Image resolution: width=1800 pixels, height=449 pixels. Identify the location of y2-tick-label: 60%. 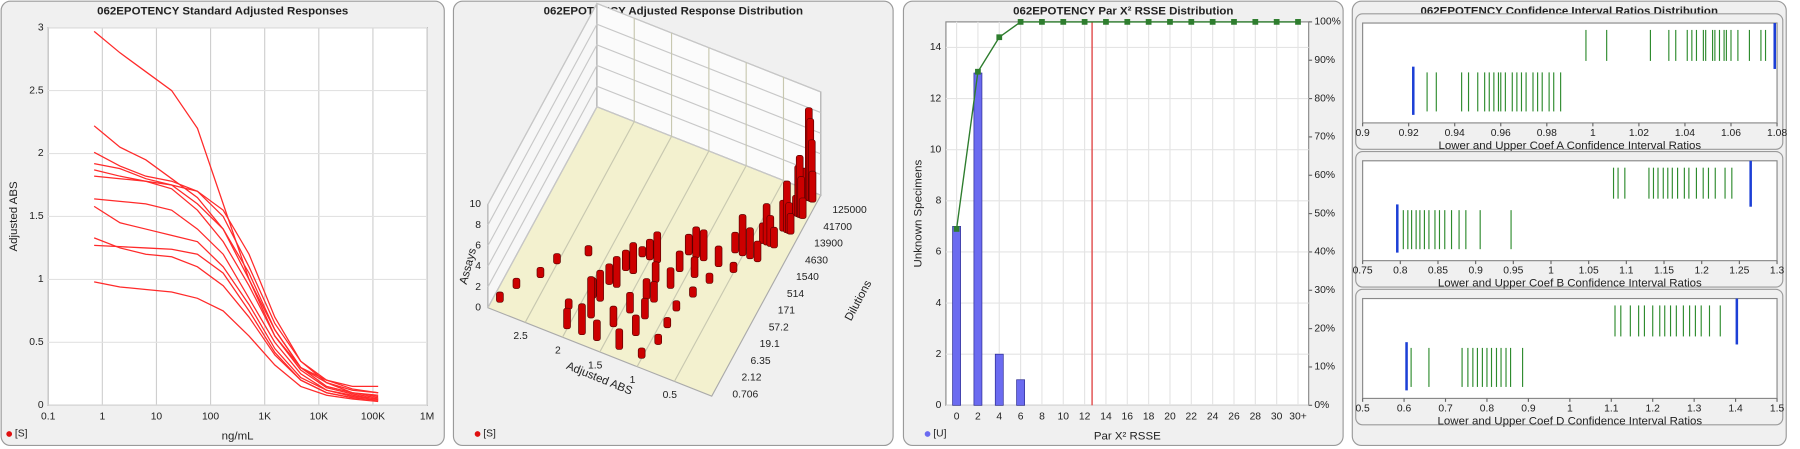
(1324, 175).